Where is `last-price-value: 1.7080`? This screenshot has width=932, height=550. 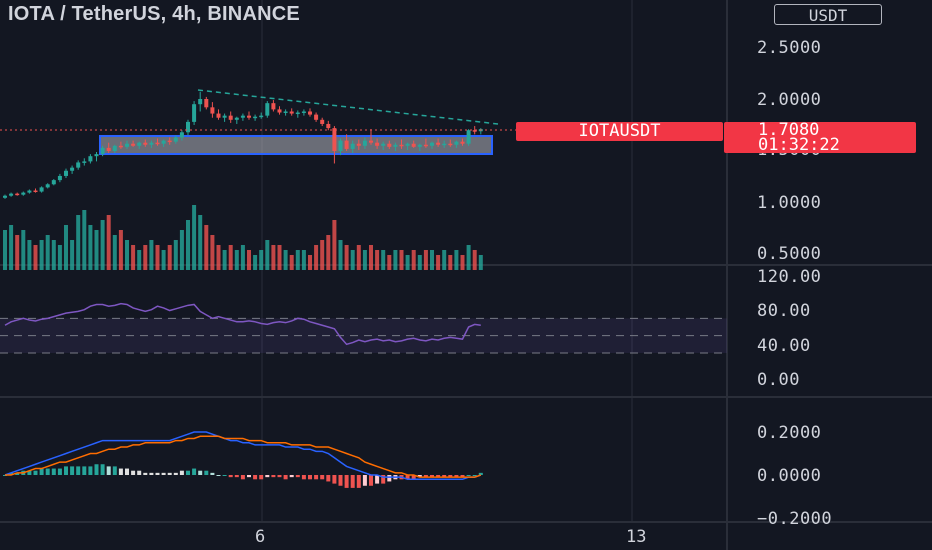 last-price-value: 1.7080 is located at coordinates (789, 130).